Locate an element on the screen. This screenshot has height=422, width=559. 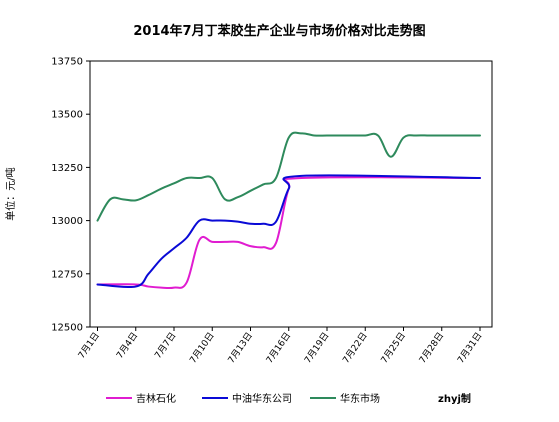
legend: 吉林石化 中油华东公司 华东市场 is located at coordinates (243, 398).